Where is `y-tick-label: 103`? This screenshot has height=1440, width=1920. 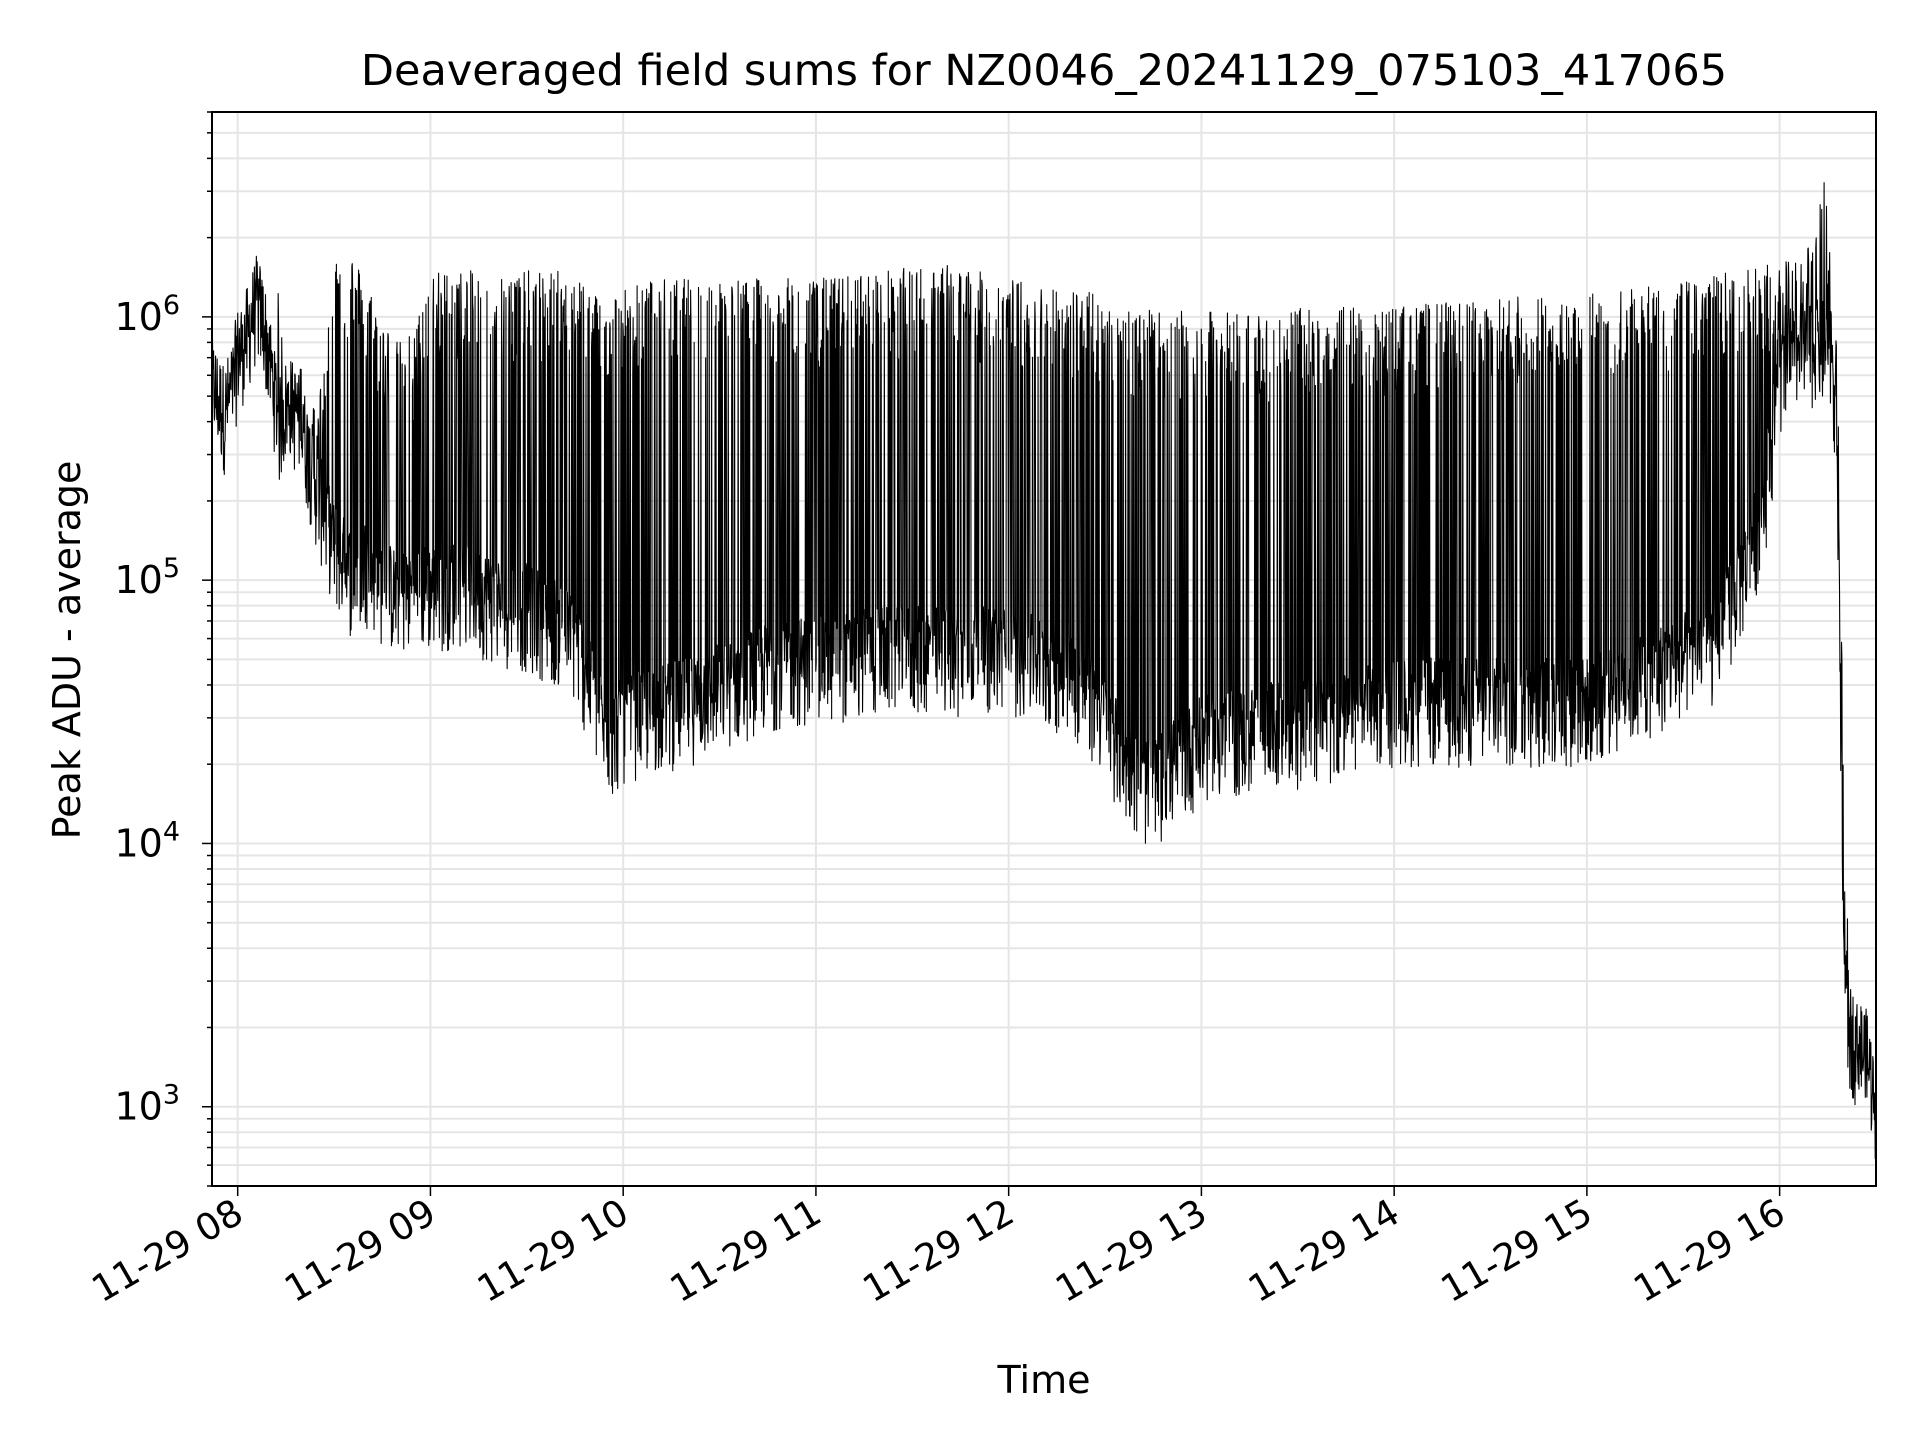
y-tick-label: 103 is located at coordinates (147, 1104).